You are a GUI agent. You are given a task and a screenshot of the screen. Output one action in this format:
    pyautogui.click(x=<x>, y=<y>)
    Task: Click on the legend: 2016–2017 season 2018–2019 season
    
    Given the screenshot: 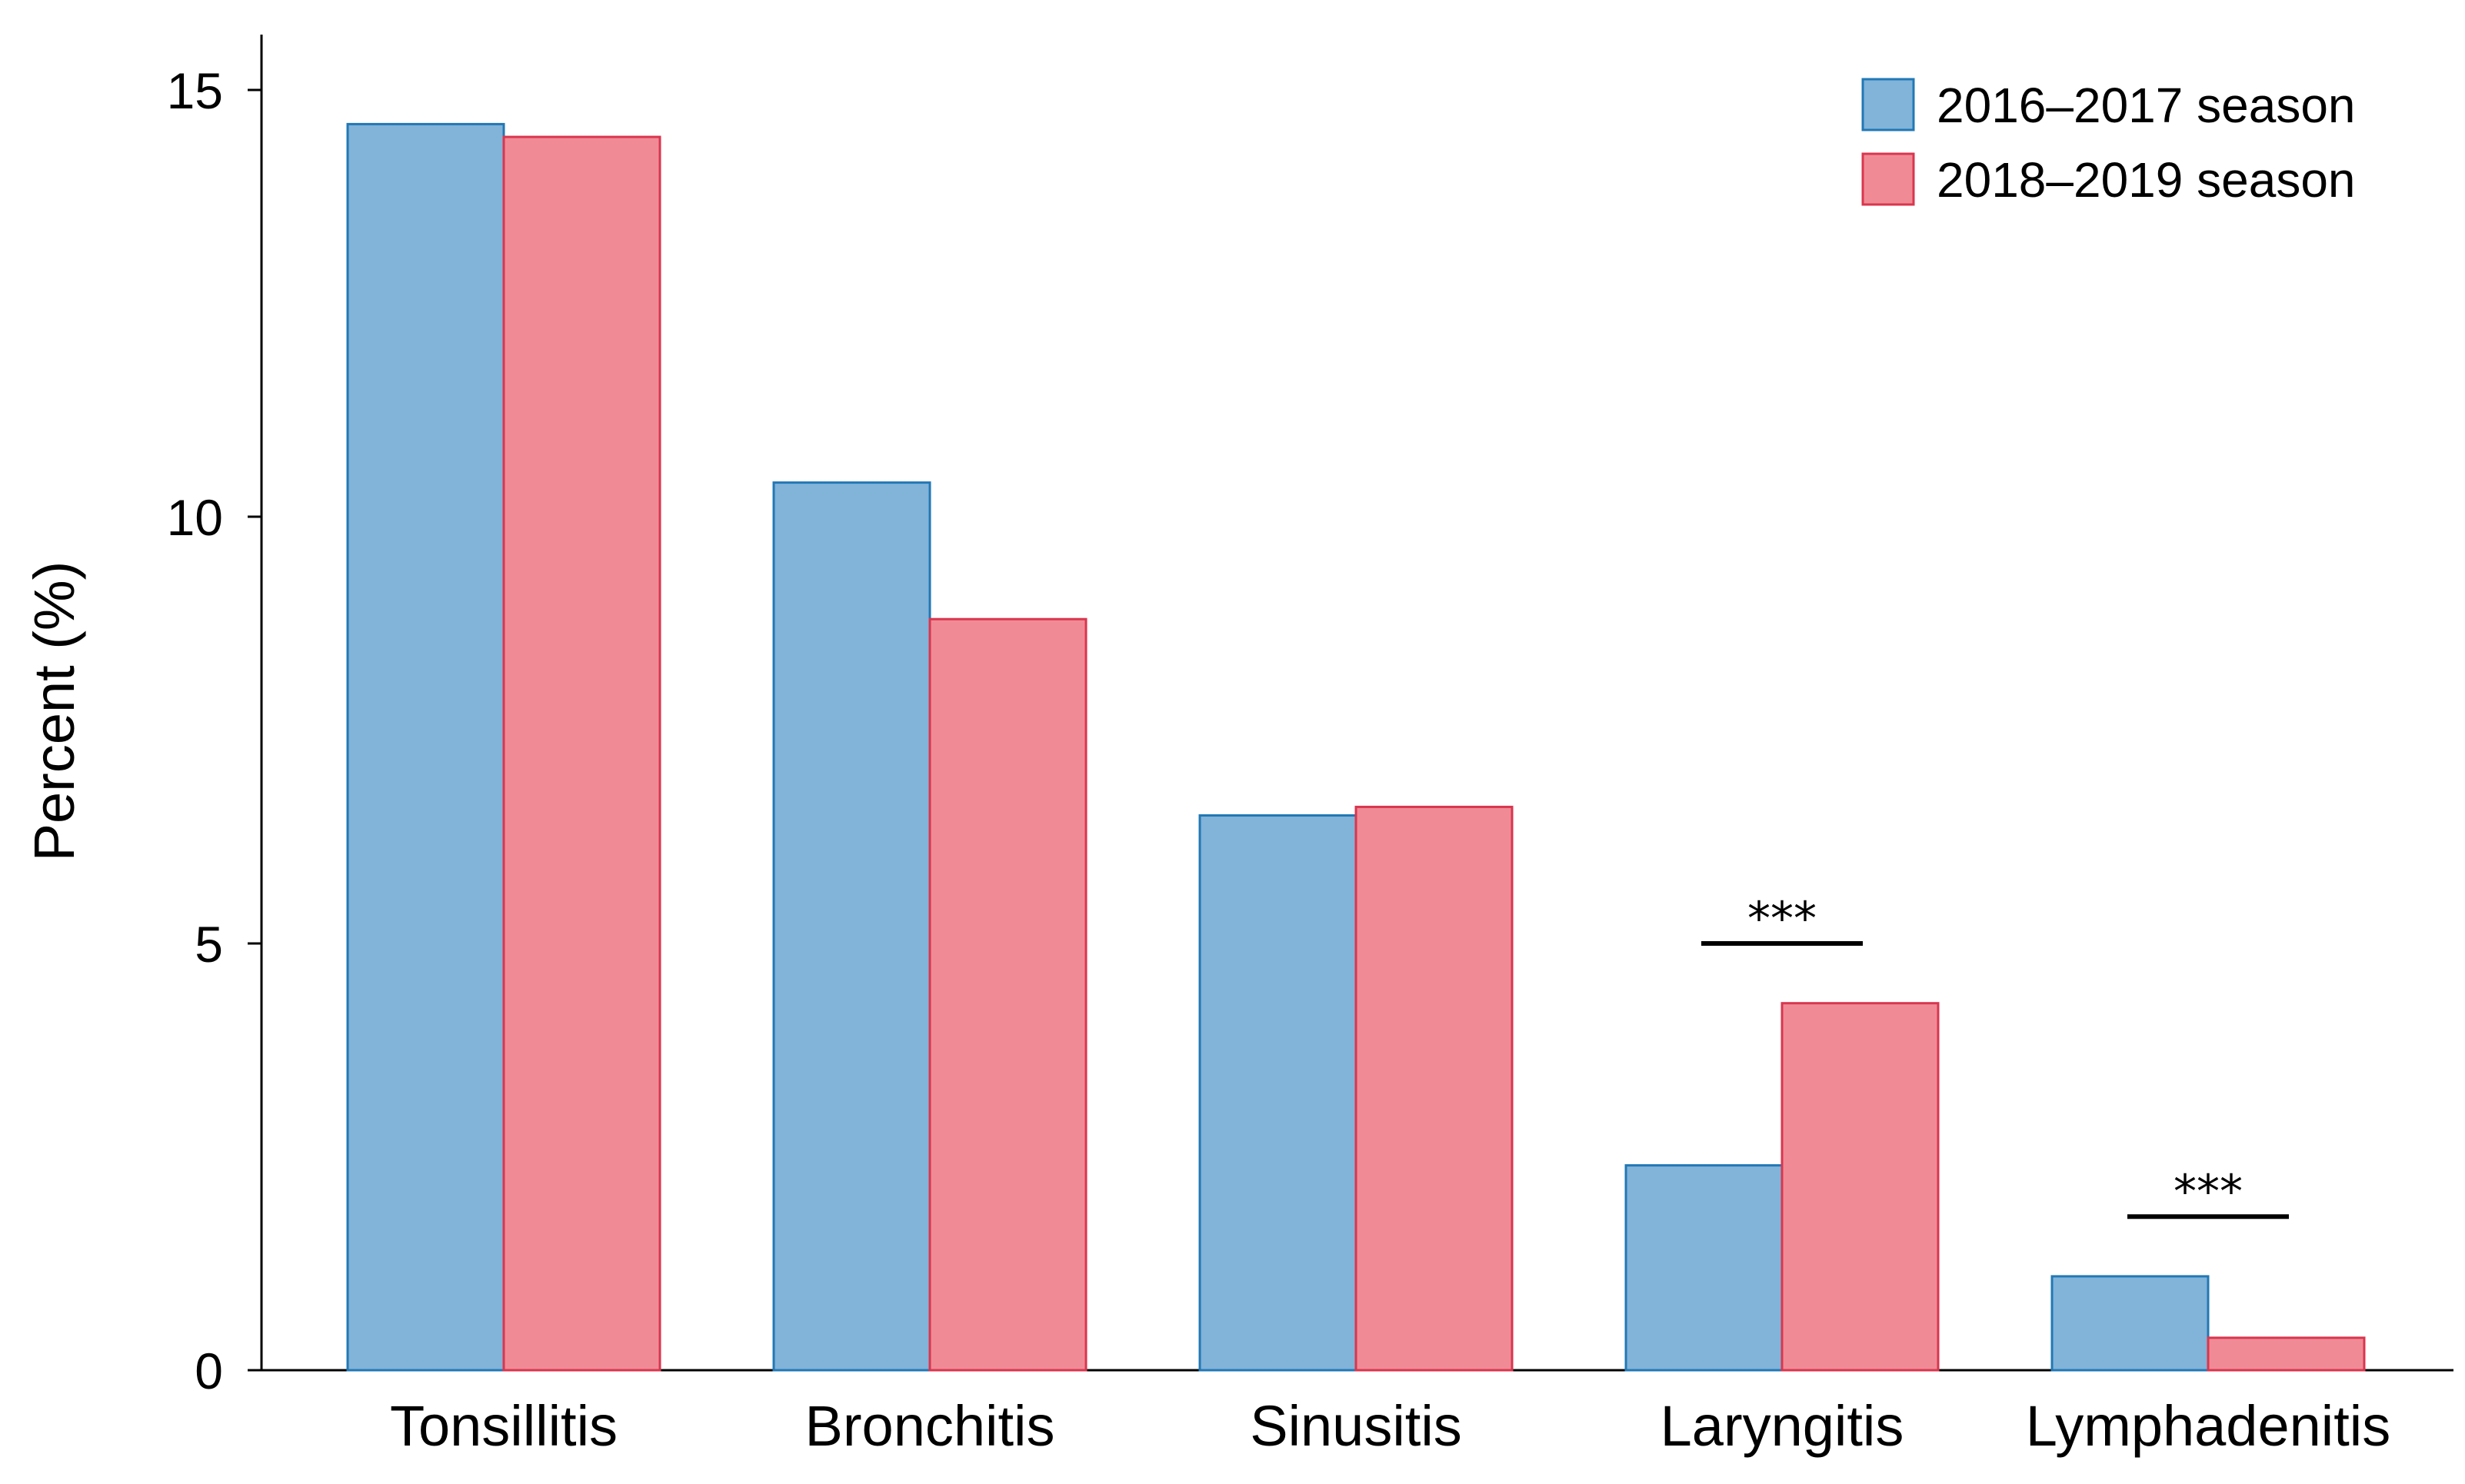 What is the action you would take?
    pyautogui.click(x=2109, y=143)
    